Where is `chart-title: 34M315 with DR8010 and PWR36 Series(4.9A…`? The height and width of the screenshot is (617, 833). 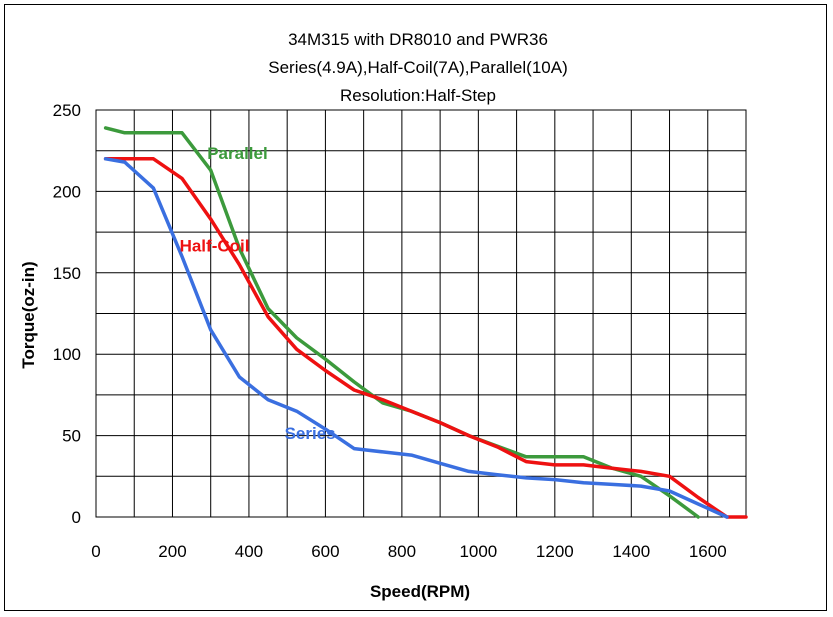
chart-title: 34M315 with DR8010 and PWR36 Series(4.9A… is located at coordinates (417, 67).